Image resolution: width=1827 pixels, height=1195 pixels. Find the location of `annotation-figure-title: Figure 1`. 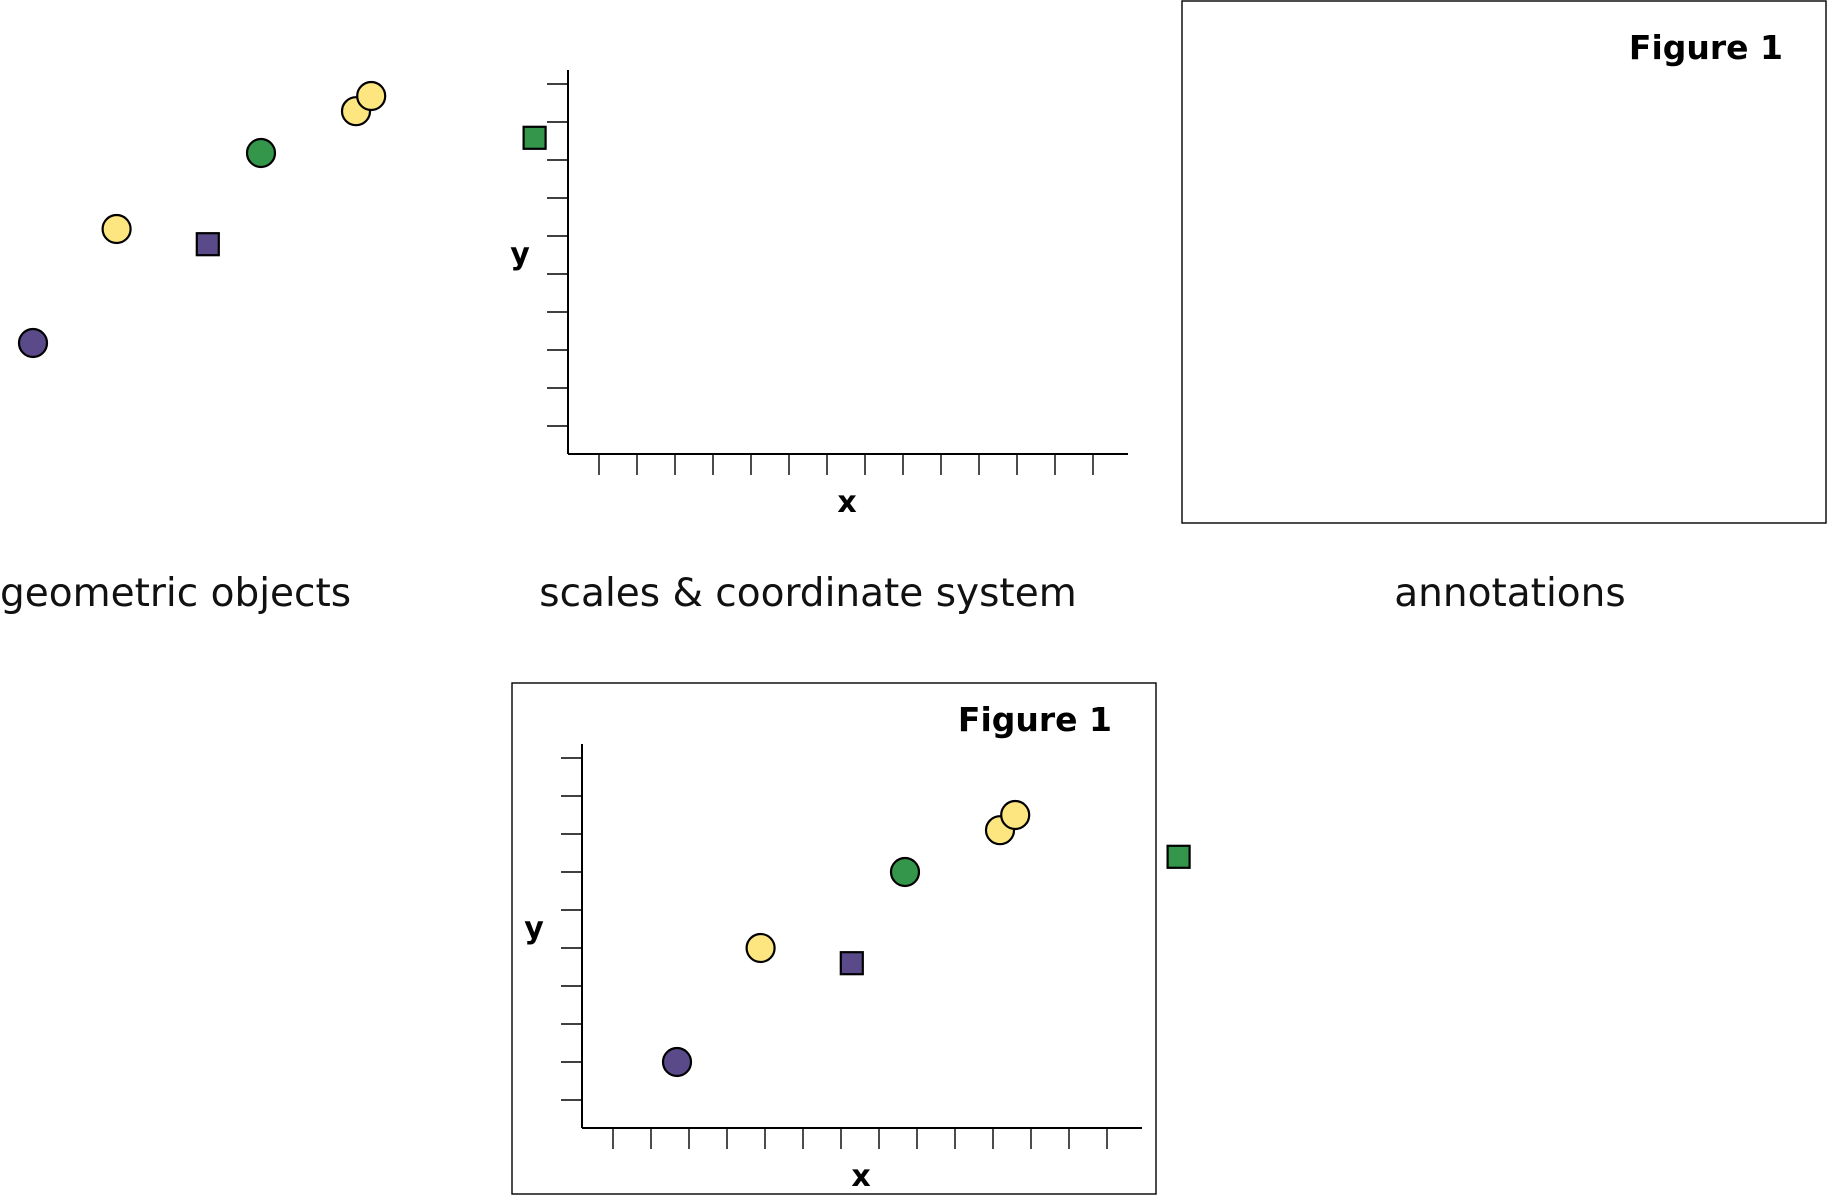

annotation-figure-title: Figure 1 is located at coordinates (1706, 47).